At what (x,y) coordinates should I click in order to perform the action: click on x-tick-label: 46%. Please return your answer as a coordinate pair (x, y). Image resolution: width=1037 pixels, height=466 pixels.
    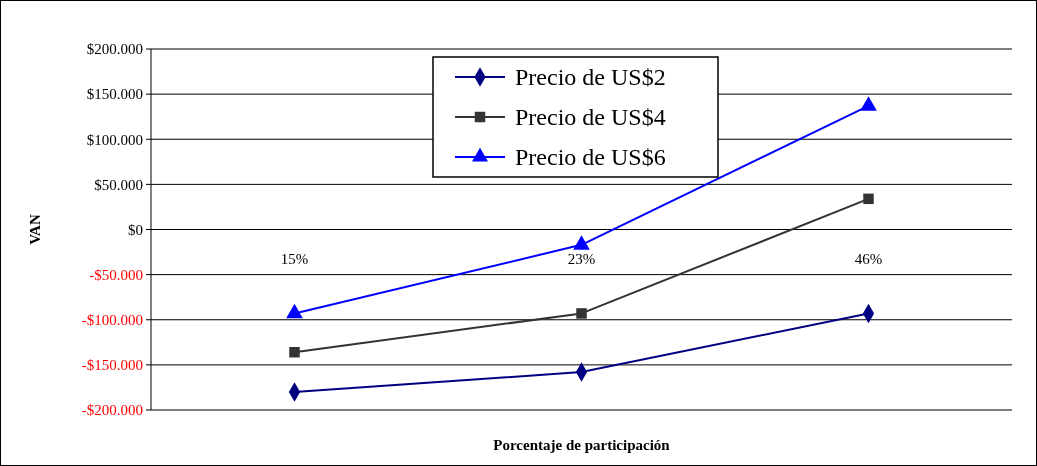
    Looking at the image, I should click on (868, 258).